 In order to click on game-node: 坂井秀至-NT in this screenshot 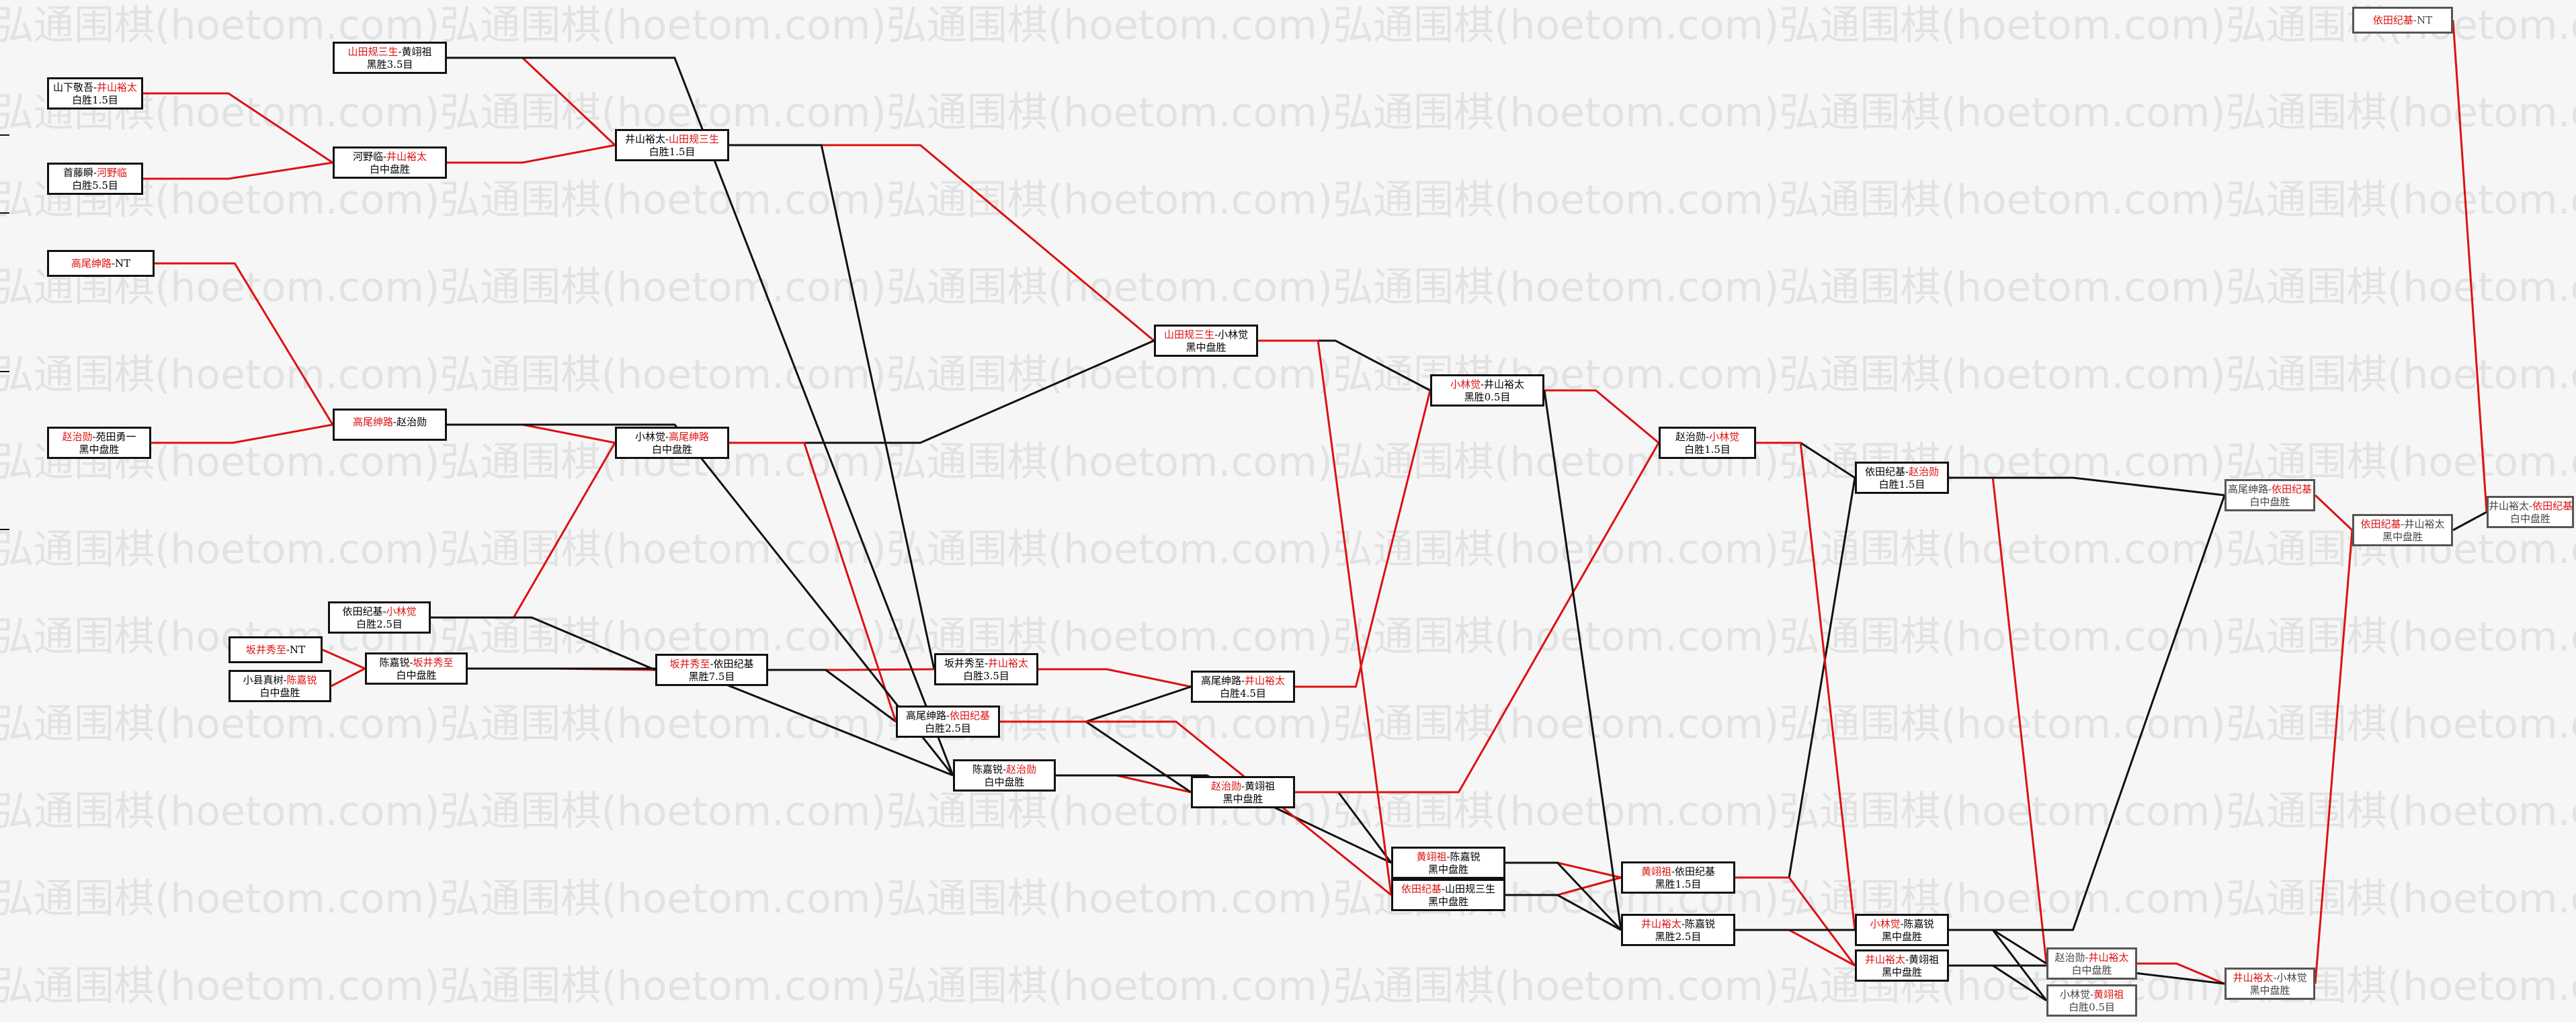, I will do `click(275, 649)`.